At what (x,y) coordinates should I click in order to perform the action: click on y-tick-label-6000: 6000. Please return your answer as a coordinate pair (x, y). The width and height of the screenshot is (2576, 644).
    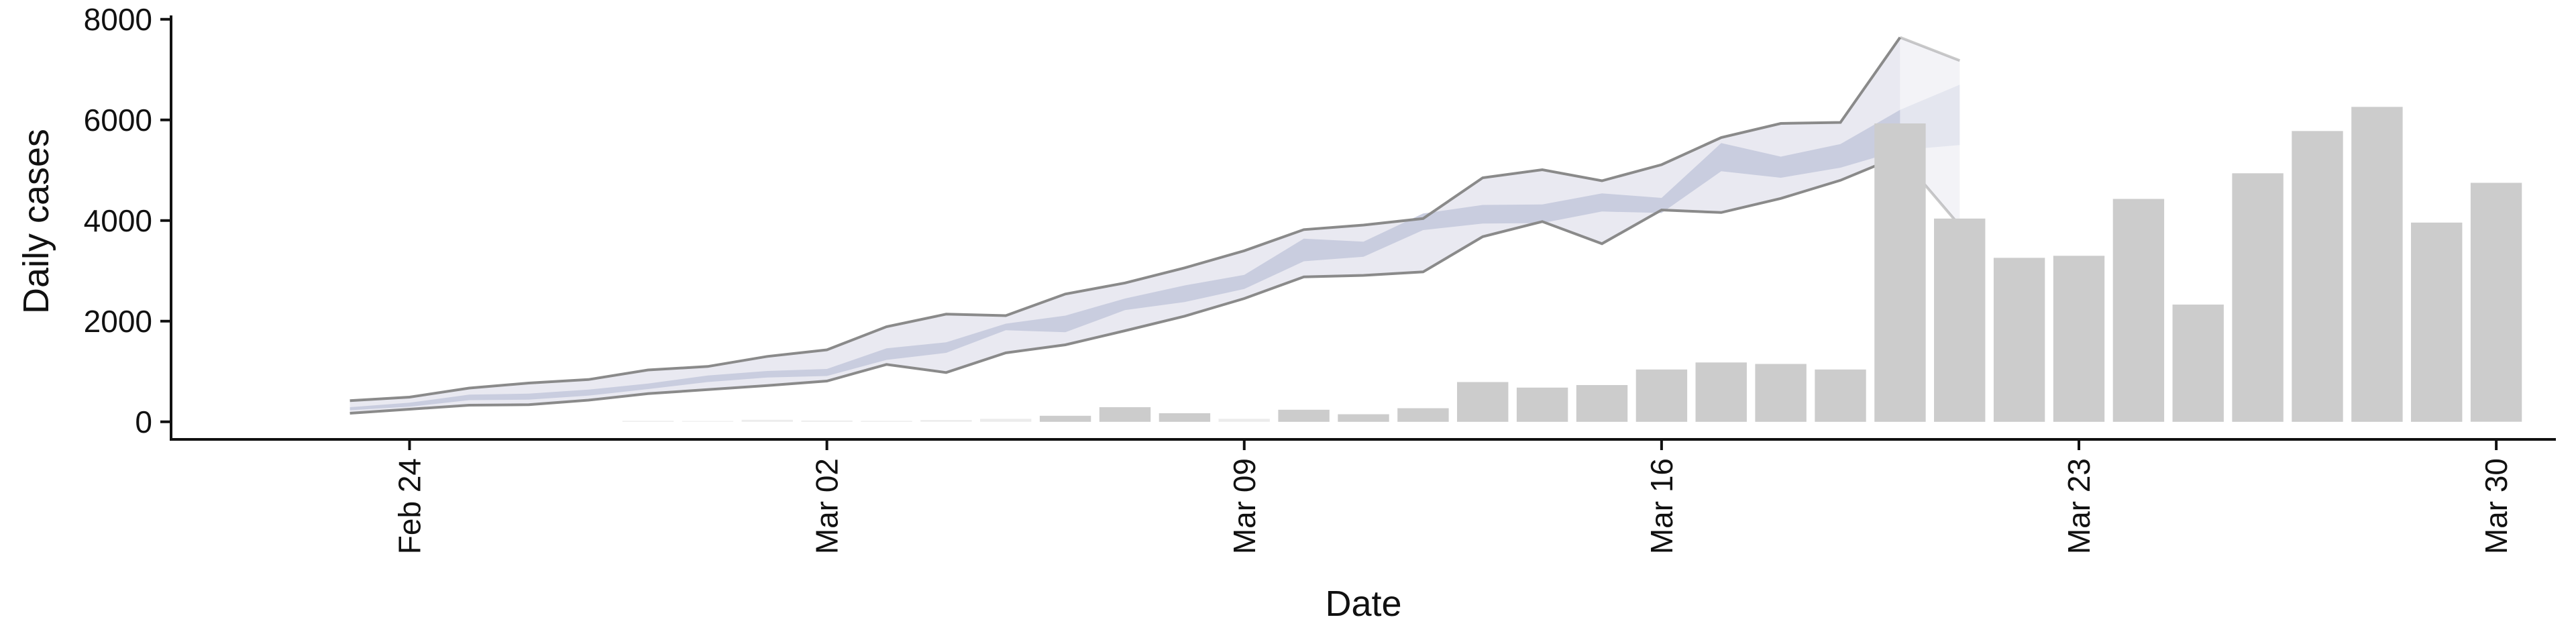
    Looking at the image, I should click on (118, 120).